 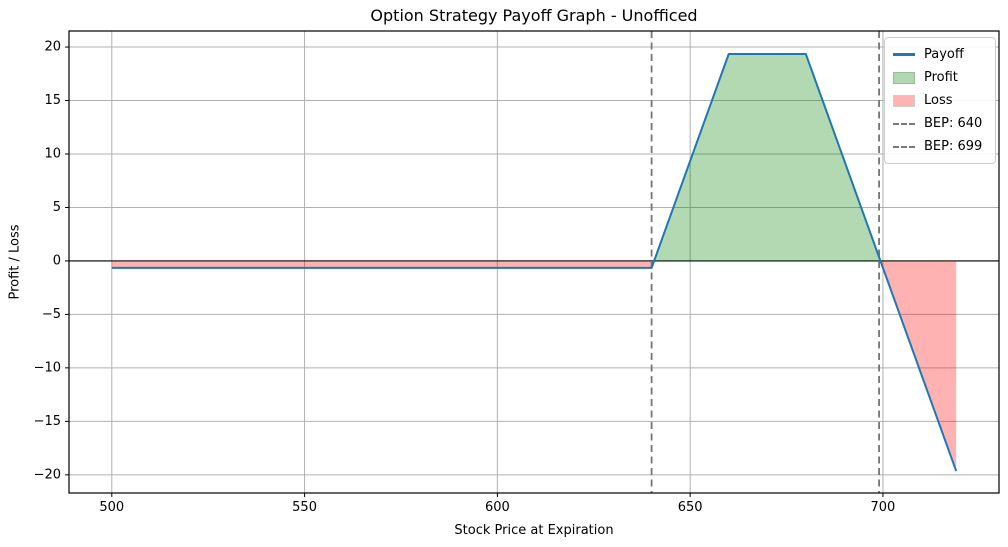 I want to click on legend: Payoff Profit Loss BEP: 640 BEP: 699, so click(x=940, y=100).